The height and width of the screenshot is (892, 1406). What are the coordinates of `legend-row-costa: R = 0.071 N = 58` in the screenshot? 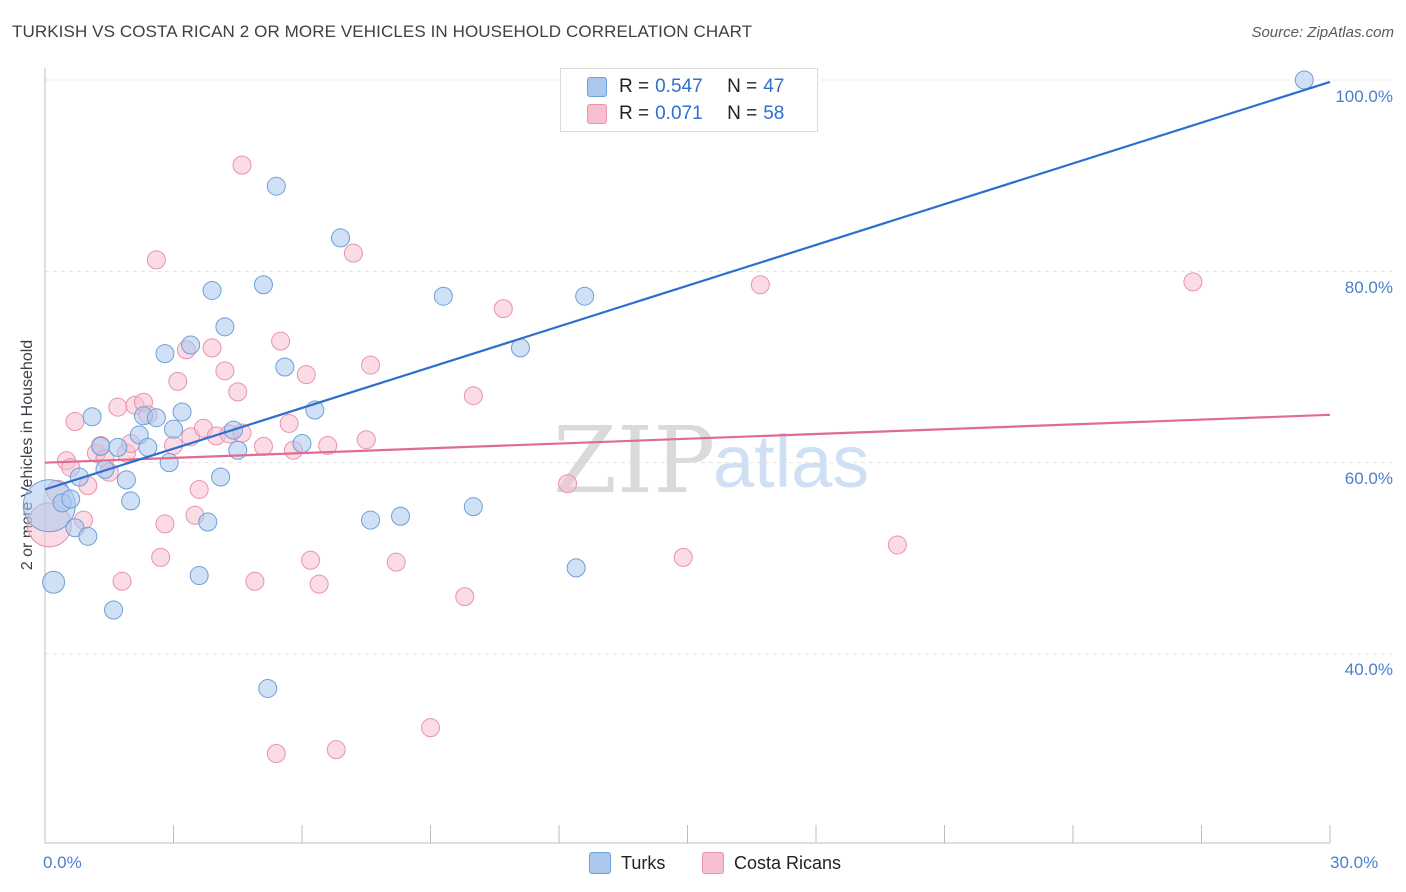 It's located at (685, 114).